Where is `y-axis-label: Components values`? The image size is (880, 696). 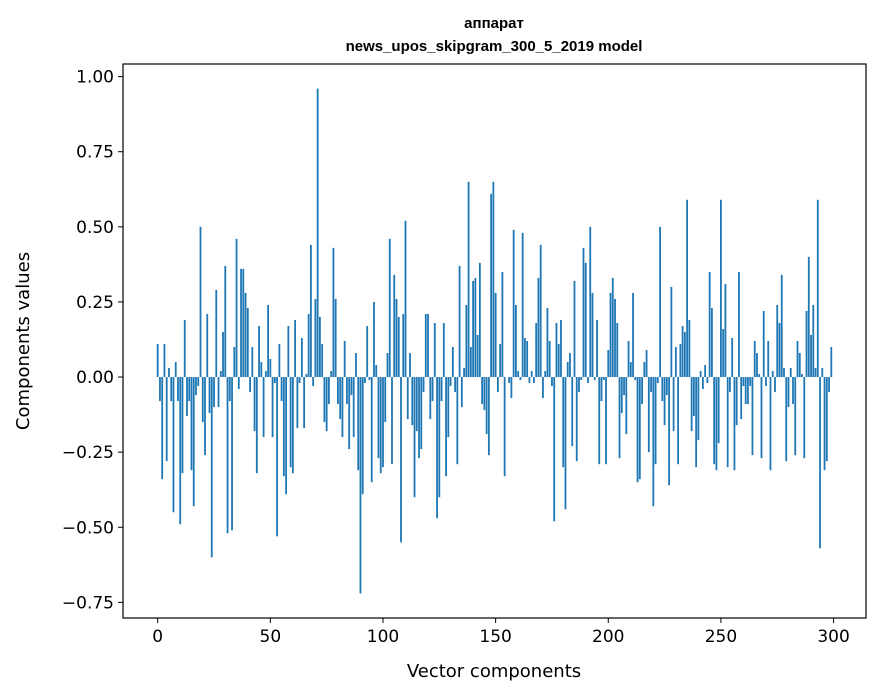 y-axis-label: Components values is located at coordinates (23, 341).